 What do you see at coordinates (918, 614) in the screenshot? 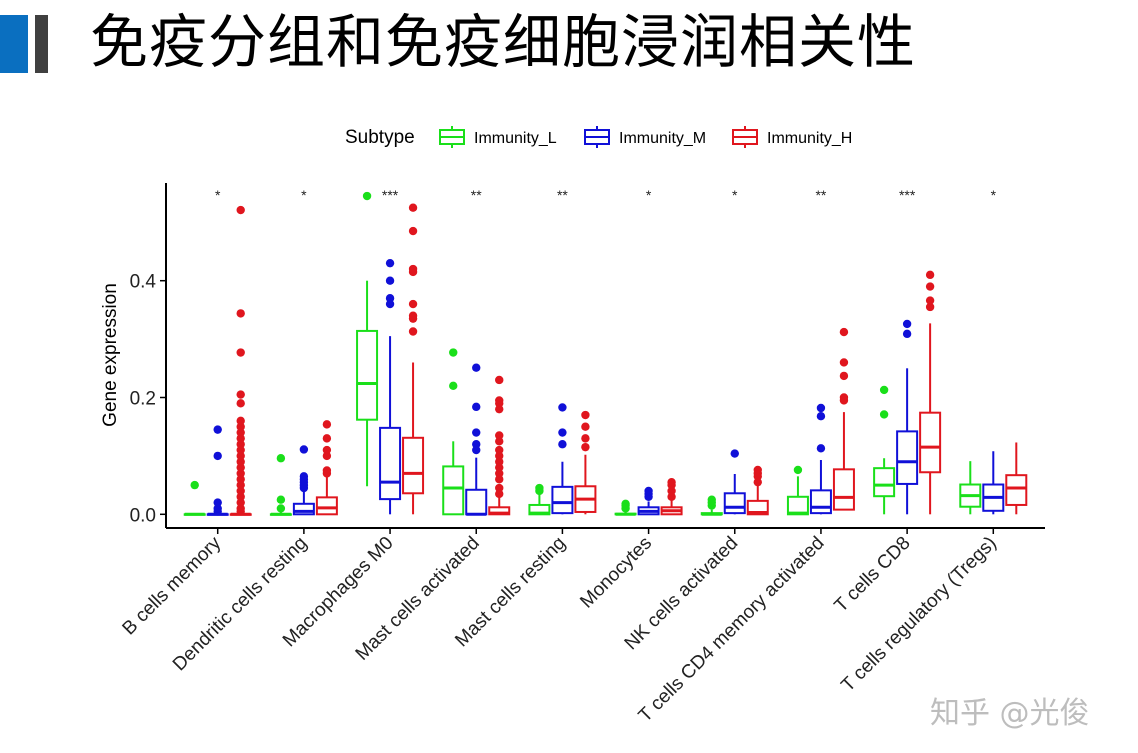
I see `x-tick-label: T cells regulatory (Tregs)` at bounding box center [918, 614].